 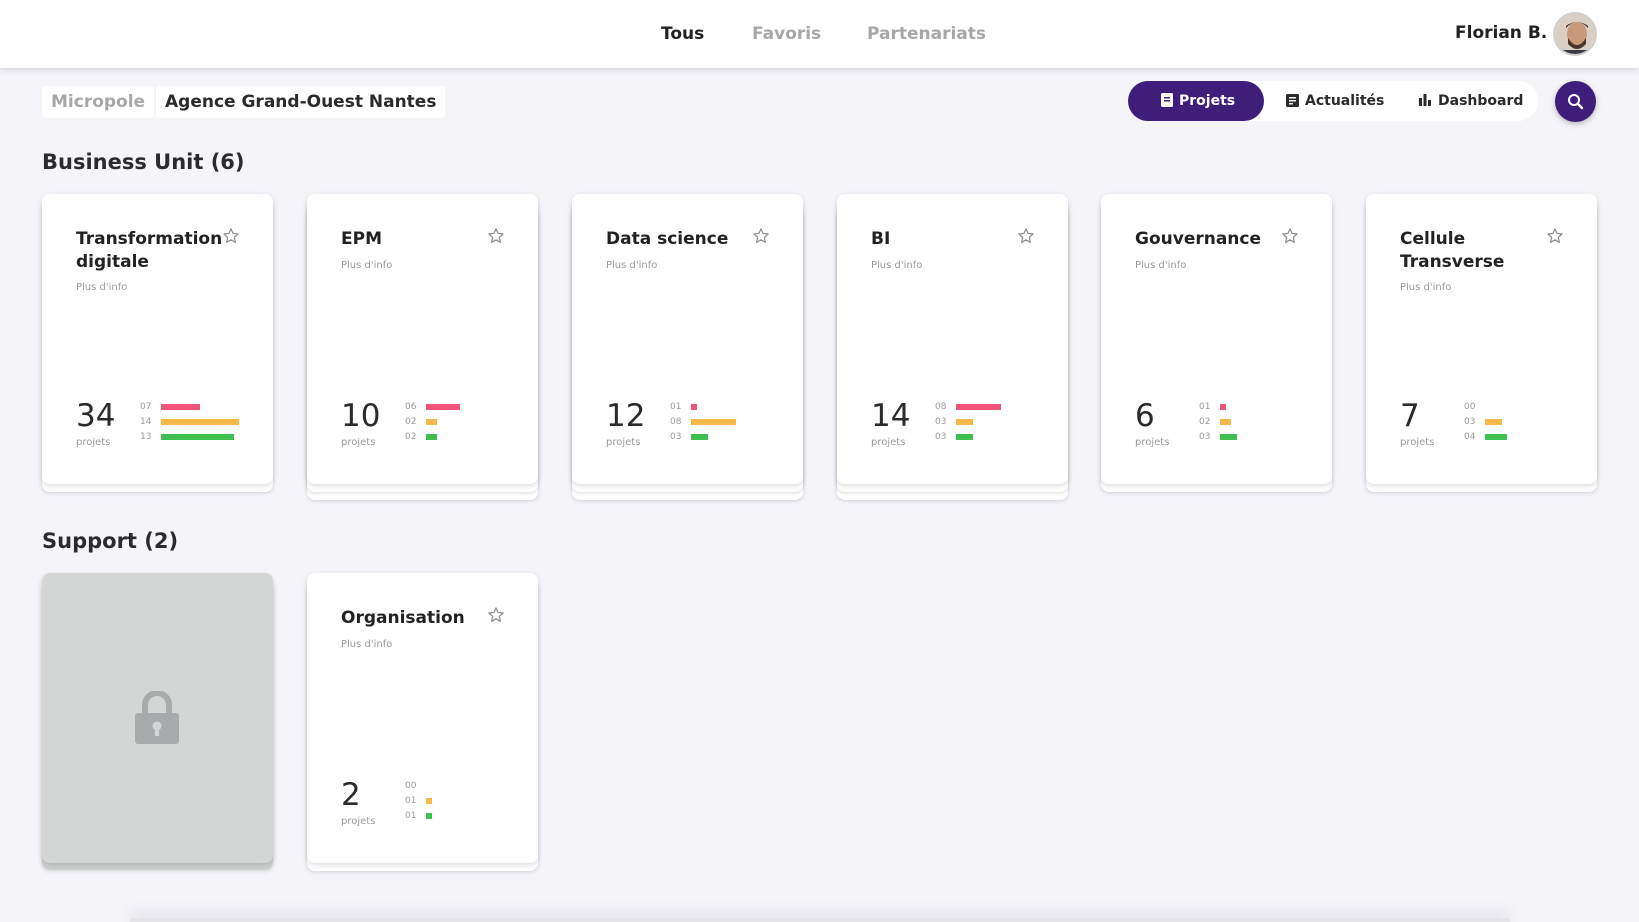 I want to click on avatar, so click(x=1575, y=34).